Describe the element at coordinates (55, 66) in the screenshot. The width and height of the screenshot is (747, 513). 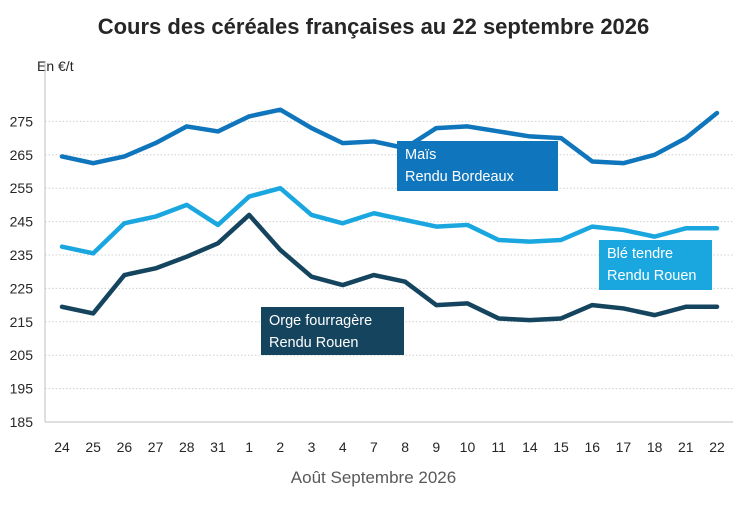
I see `y-axis-unit-label: En €/t` at that location.